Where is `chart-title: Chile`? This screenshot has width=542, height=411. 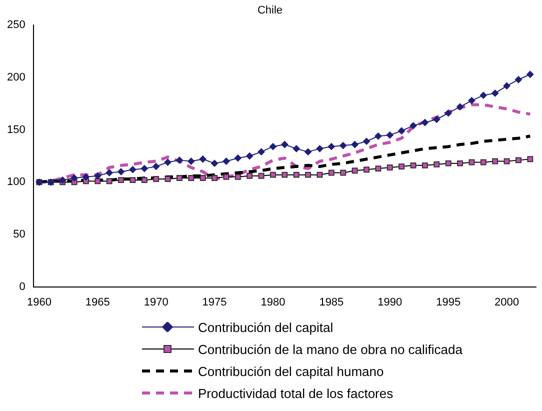 chart-title: Chile is located at coordinates (270, 10).